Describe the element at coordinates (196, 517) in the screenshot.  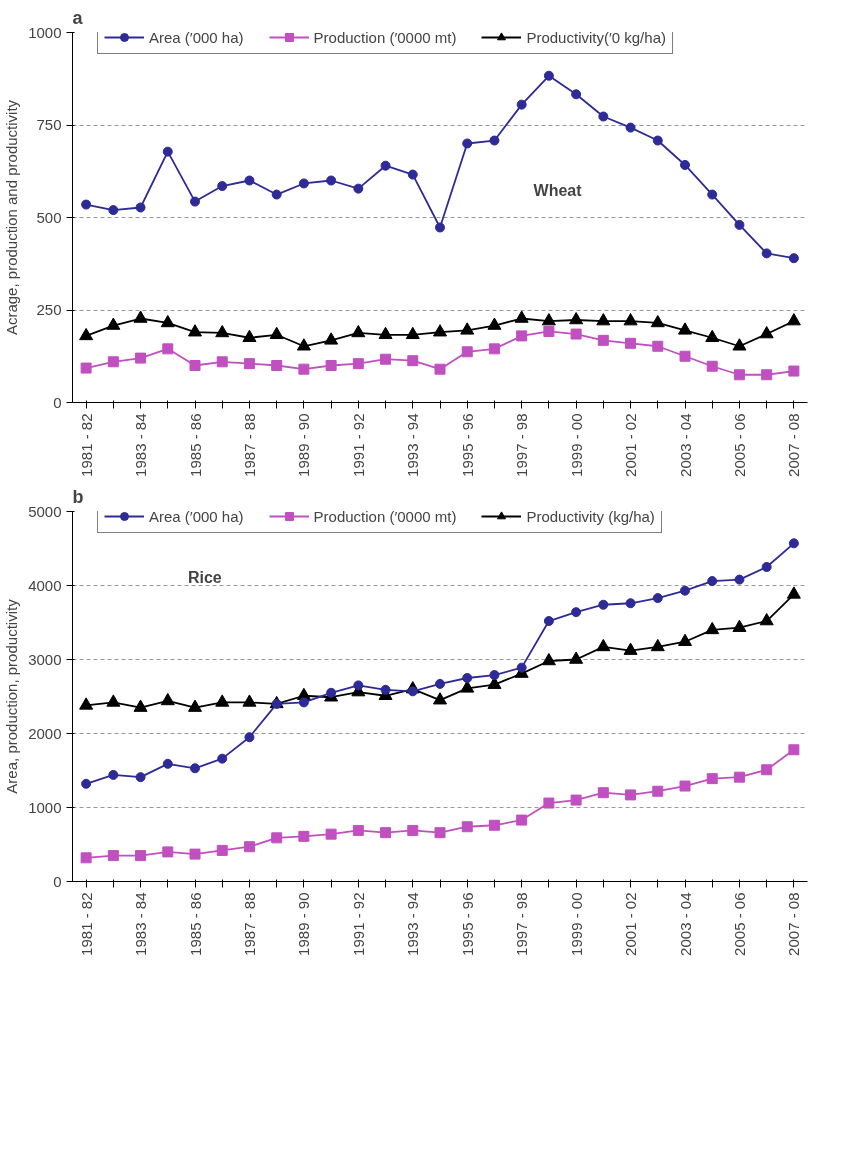
I see `legend-label: Area (′000 ha)` at that location.